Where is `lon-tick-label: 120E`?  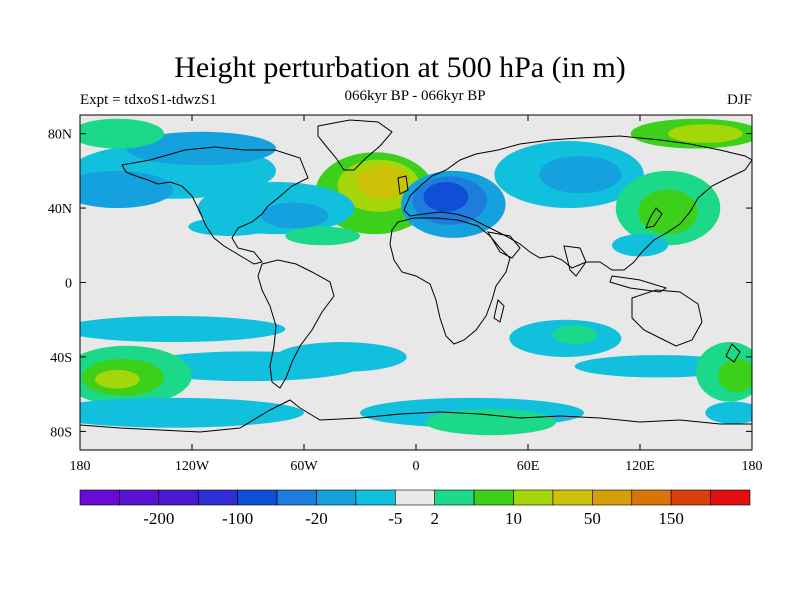 lon-tick-label: 120E is located at coordinates (640, 466).